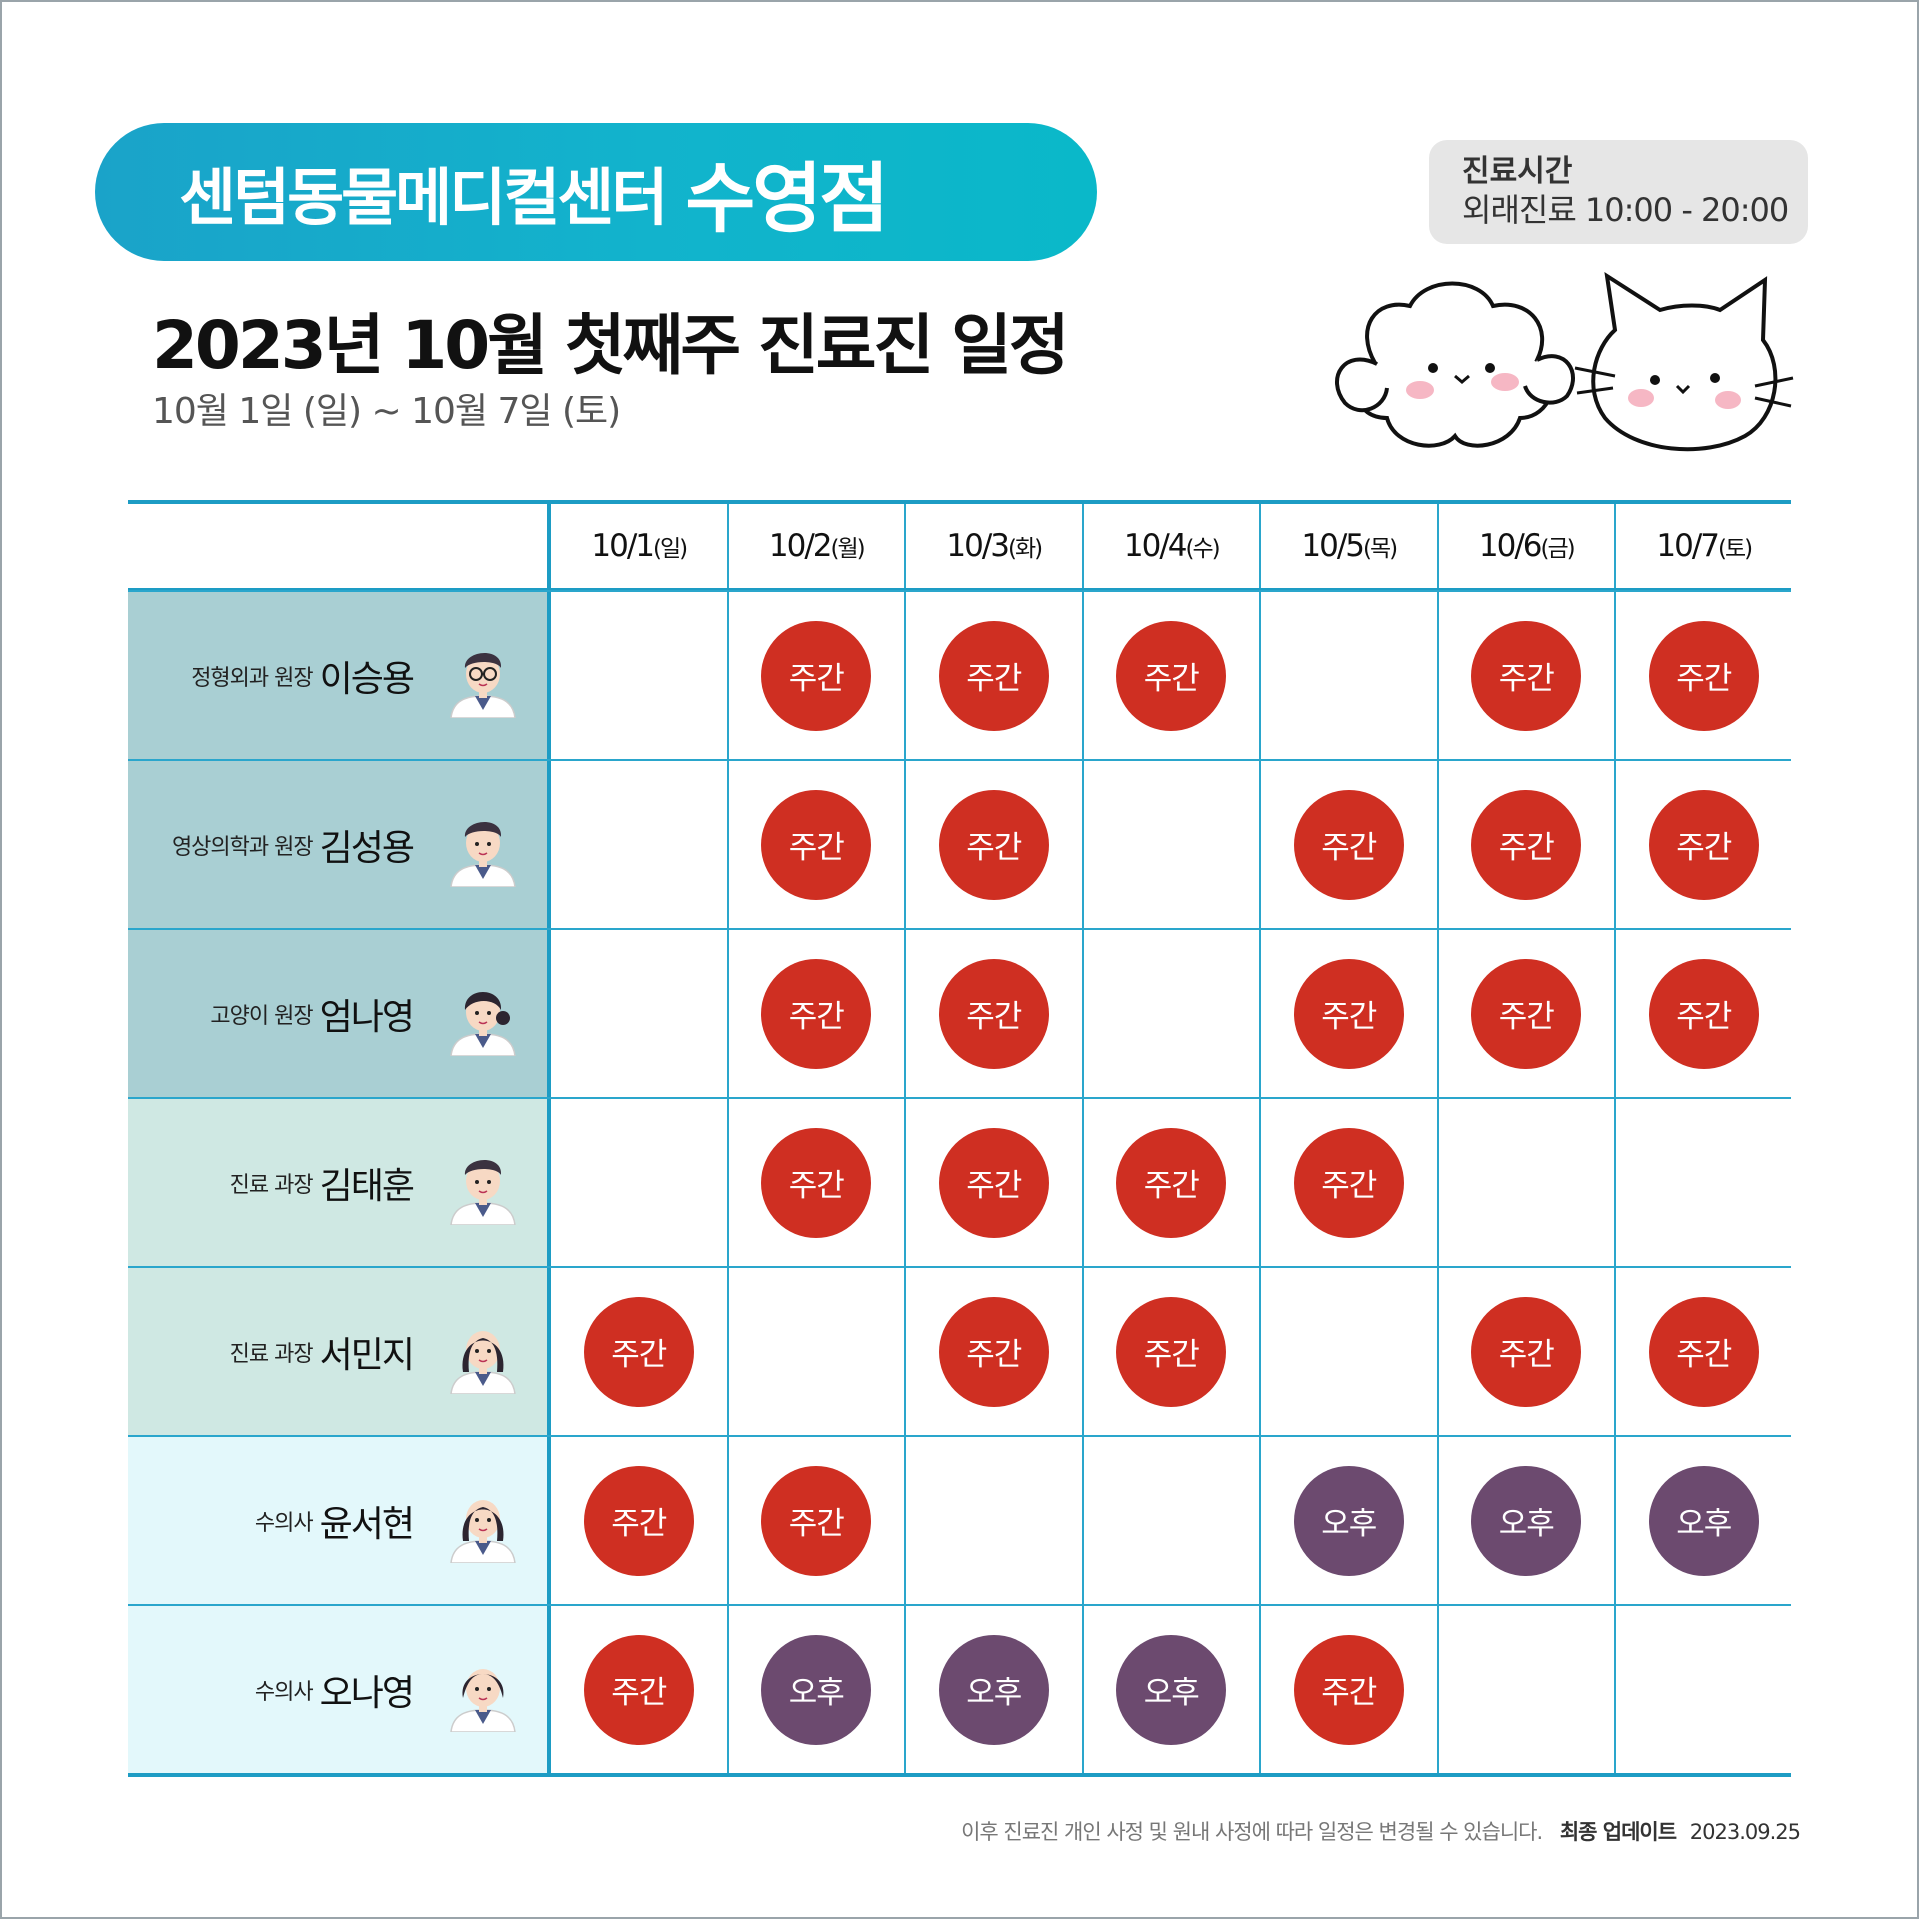  What do you see at coordinates (252, 678) in the screenshot?
I see `doctor-role: 정형외과 원장` at bounding box center [252, 678].